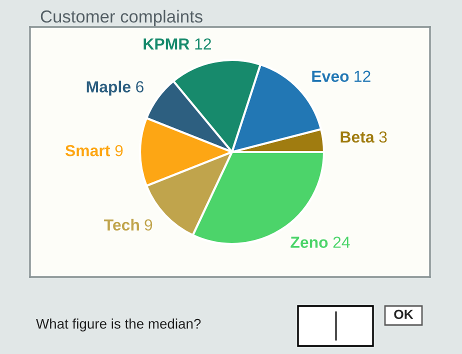  I want to click on data-label: 24, so click(341, 242).